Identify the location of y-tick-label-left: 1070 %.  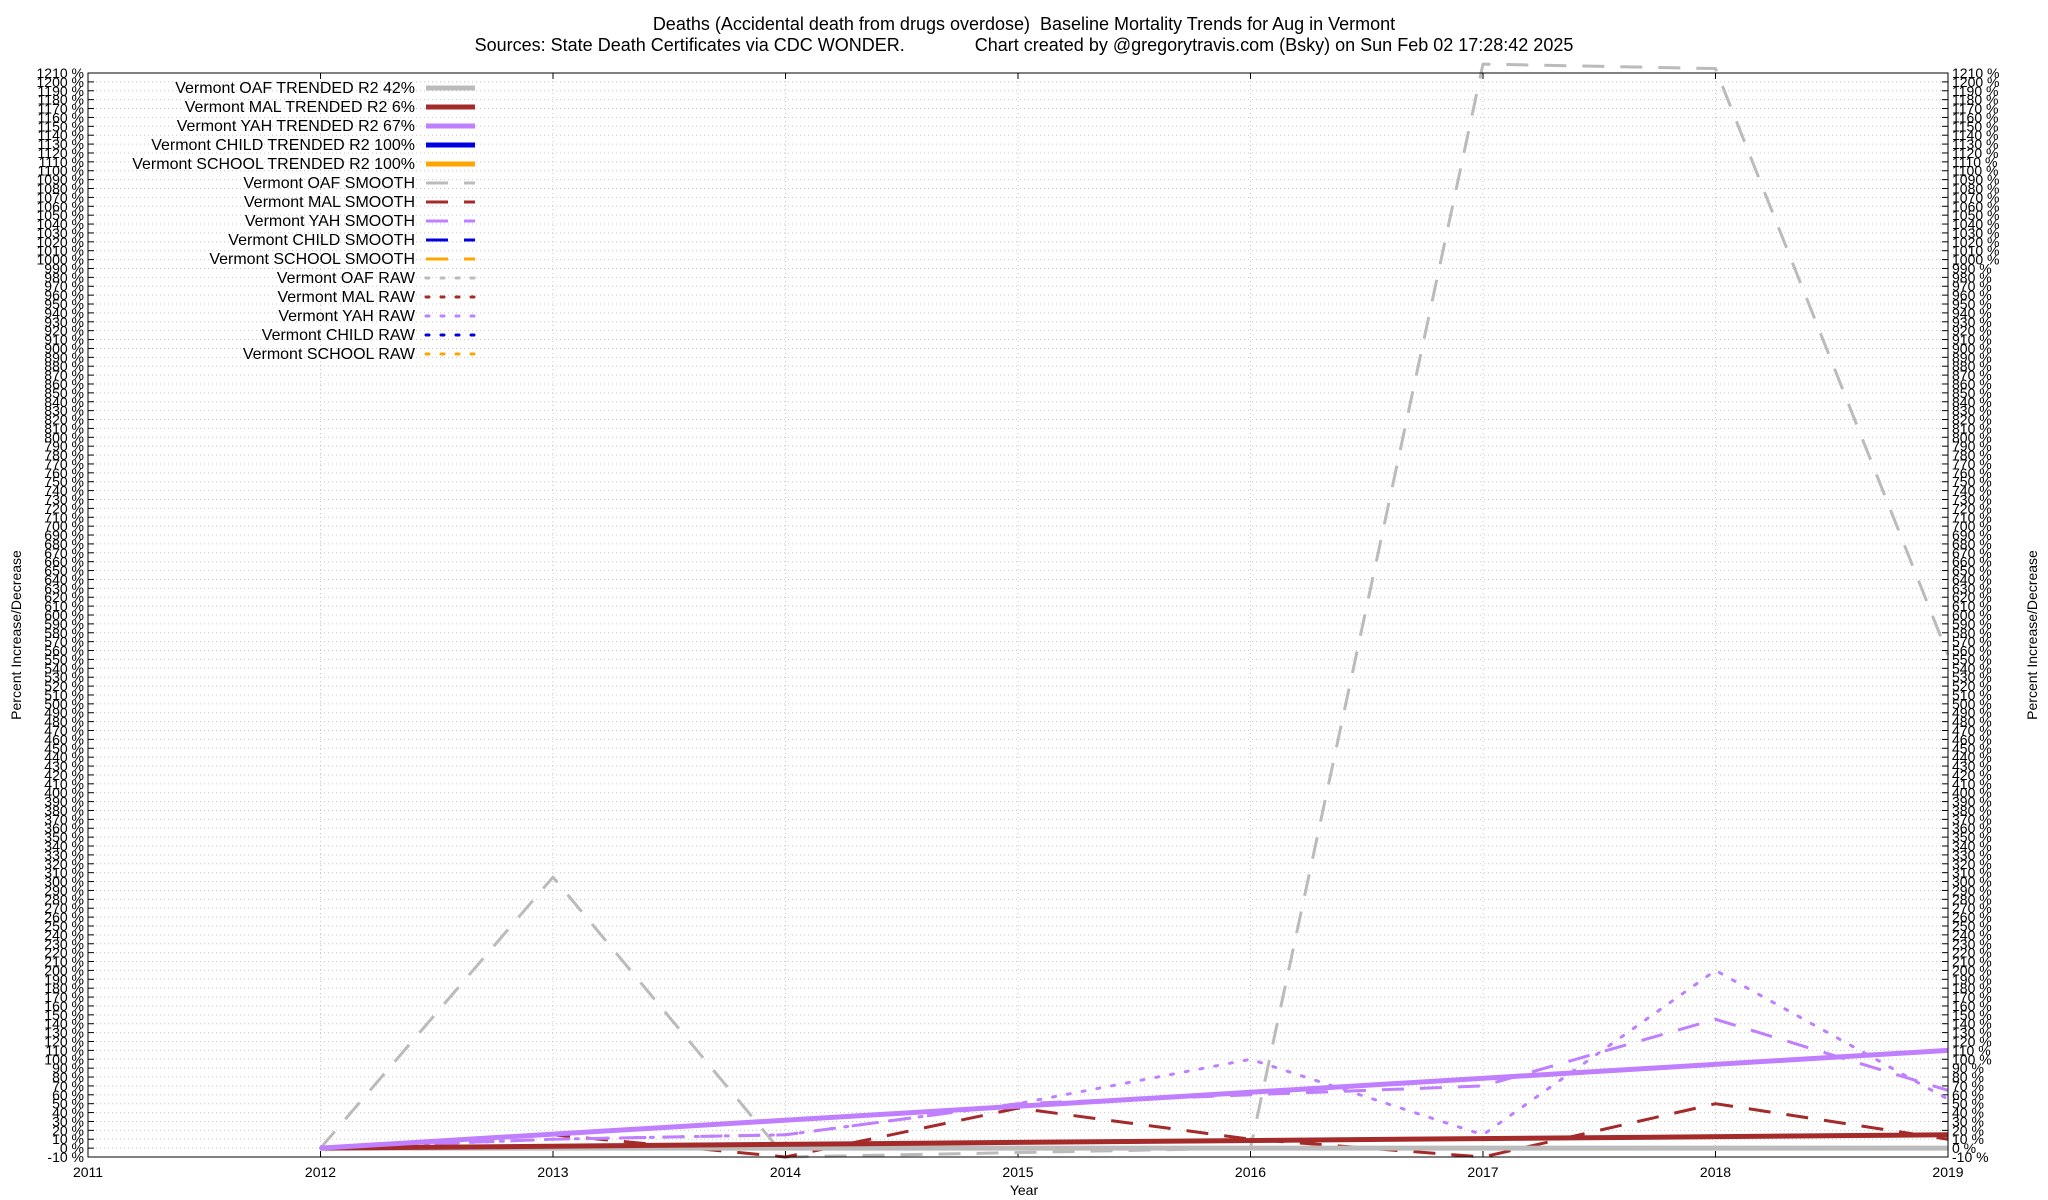
(60, 197).